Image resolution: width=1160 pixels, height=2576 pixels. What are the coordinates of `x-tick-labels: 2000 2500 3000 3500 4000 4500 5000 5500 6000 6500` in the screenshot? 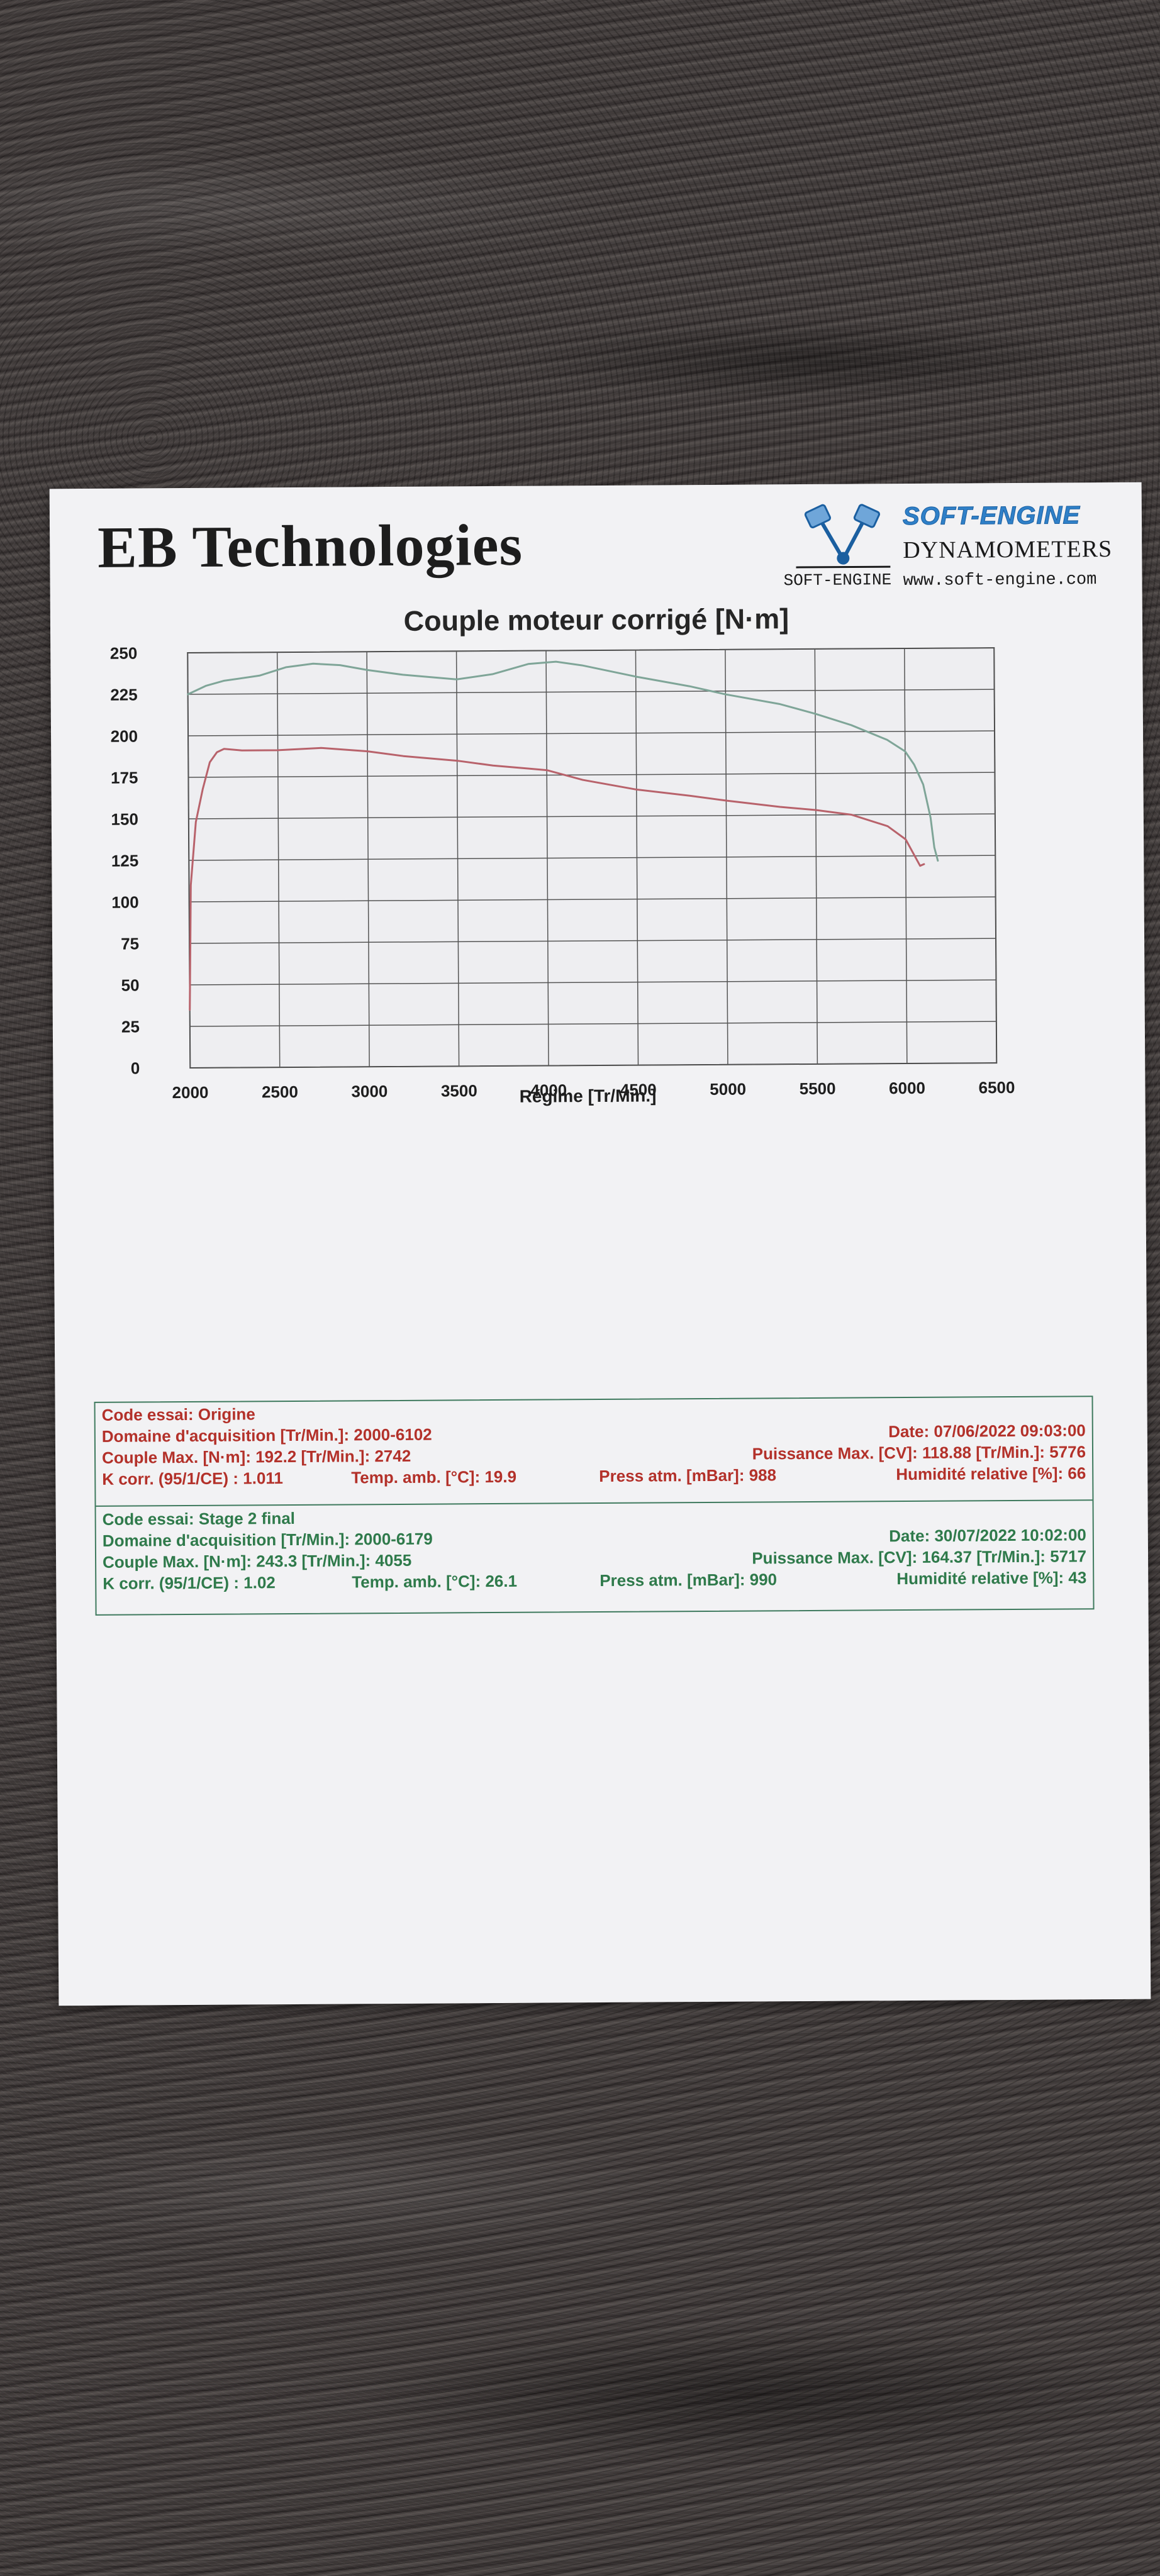 It's located at (593, 1090).